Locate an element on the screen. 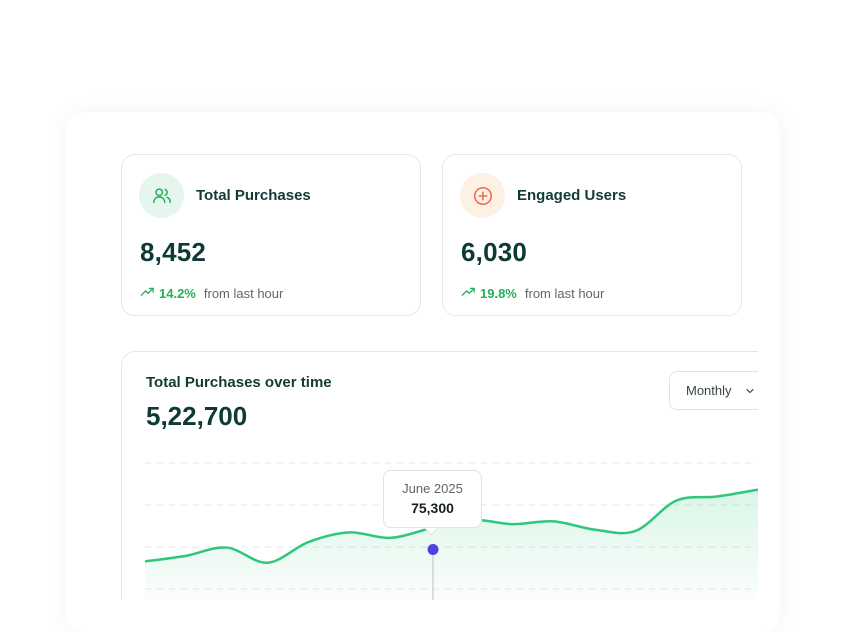 The image size is (848, 632). chart-title: Total Purchases over time is located at coordinates (239, 382).